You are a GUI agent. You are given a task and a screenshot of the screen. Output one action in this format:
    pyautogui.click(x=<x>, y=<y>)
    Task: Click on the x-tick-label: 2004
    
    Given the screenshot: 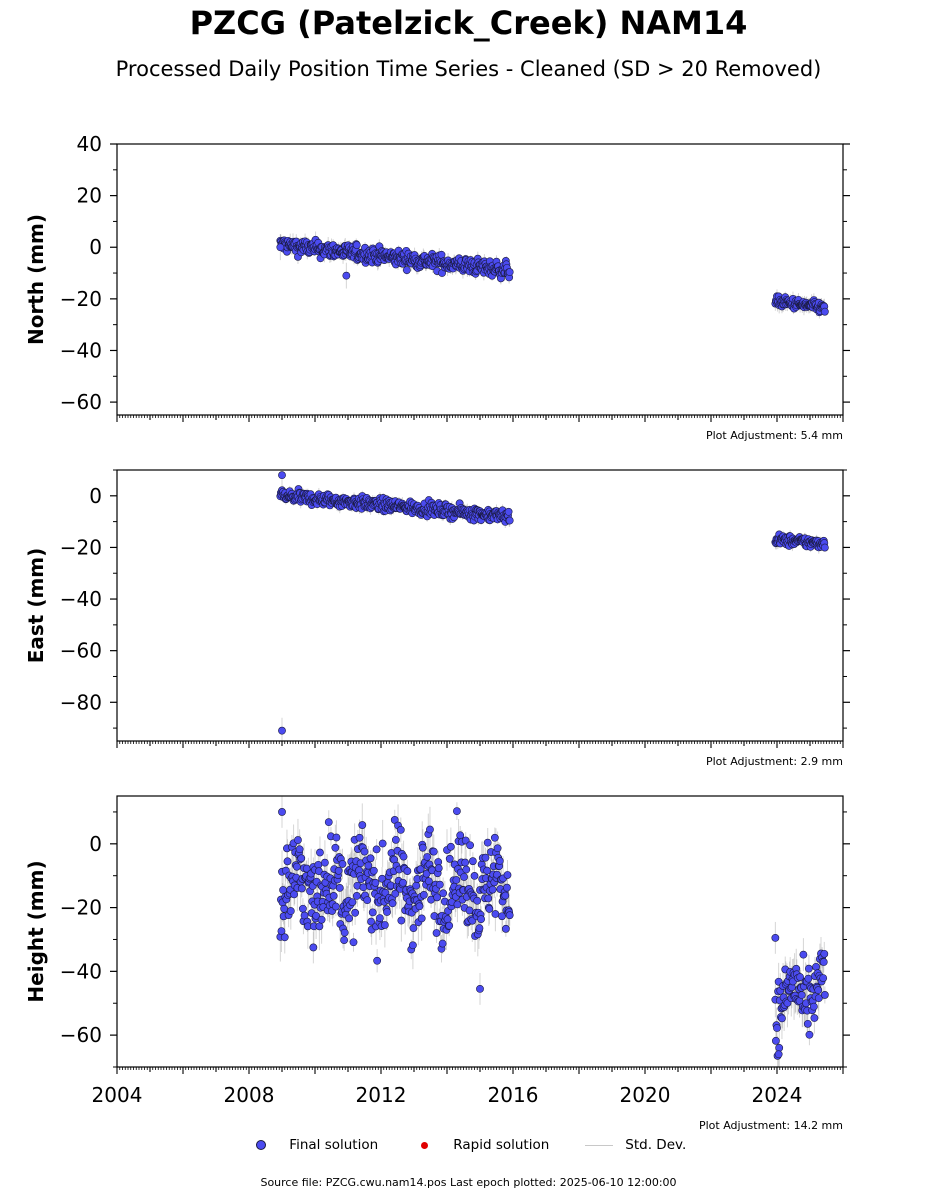 What is the action you would take?
    pyautogui.click(x=117, y=1095)
    